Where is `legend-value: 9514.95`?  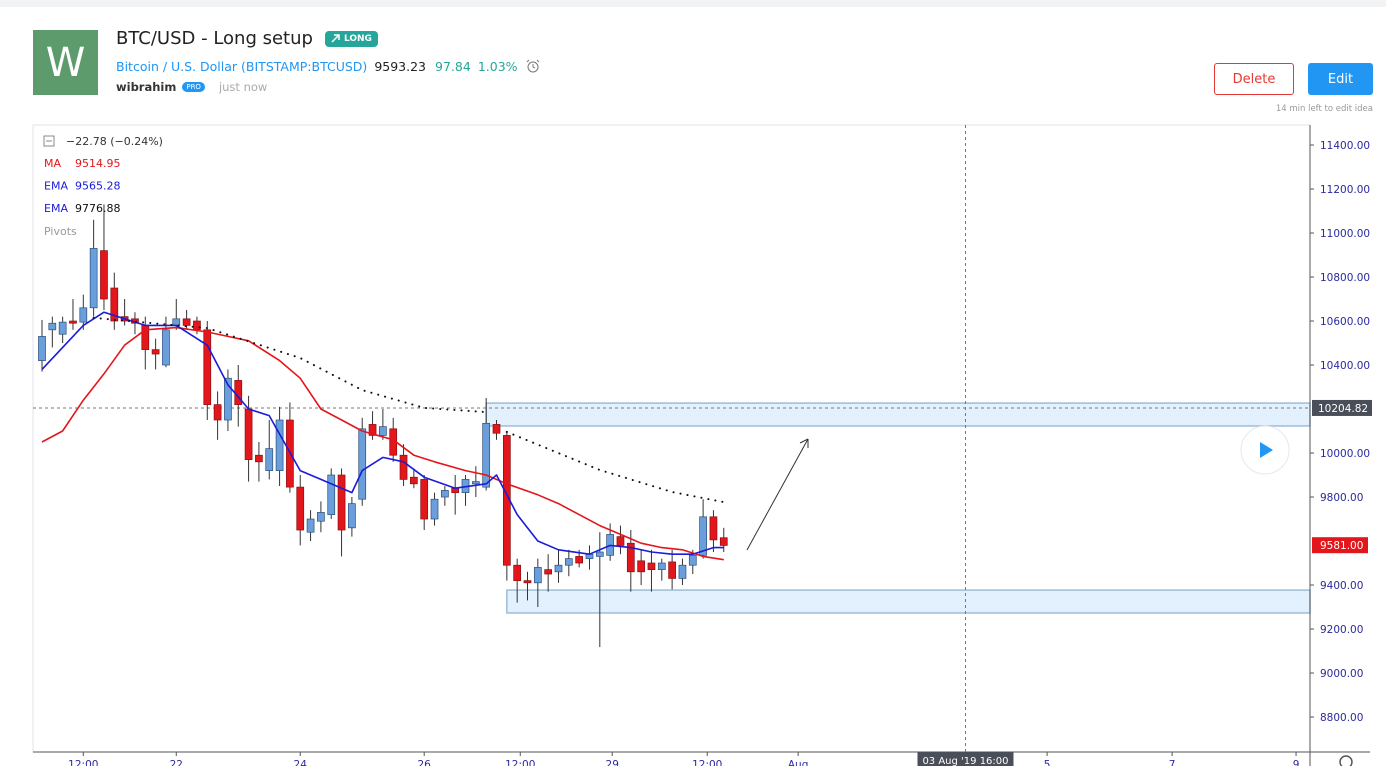 legend-value: 9514.95 is located at coordinates (98, 163).